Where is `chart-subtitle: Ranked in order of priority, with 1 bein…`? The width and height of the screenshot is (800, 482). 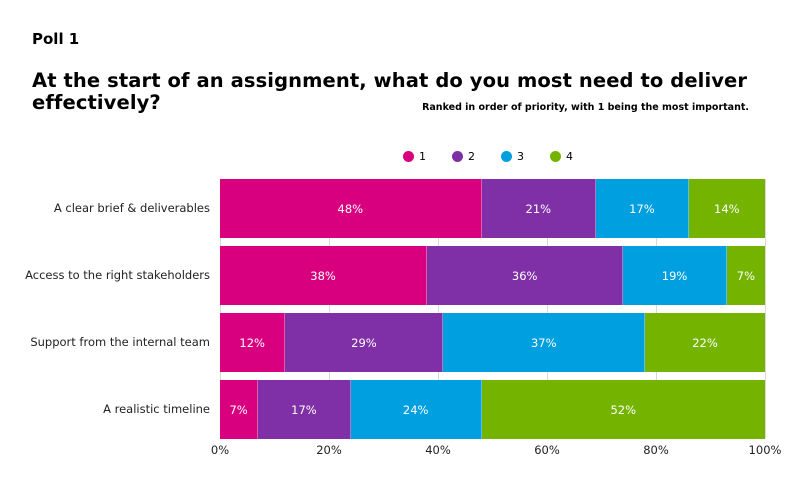 chart-subtitle: Ranked in order of priority, with 1 bein… is located at coordinates (585, 107).